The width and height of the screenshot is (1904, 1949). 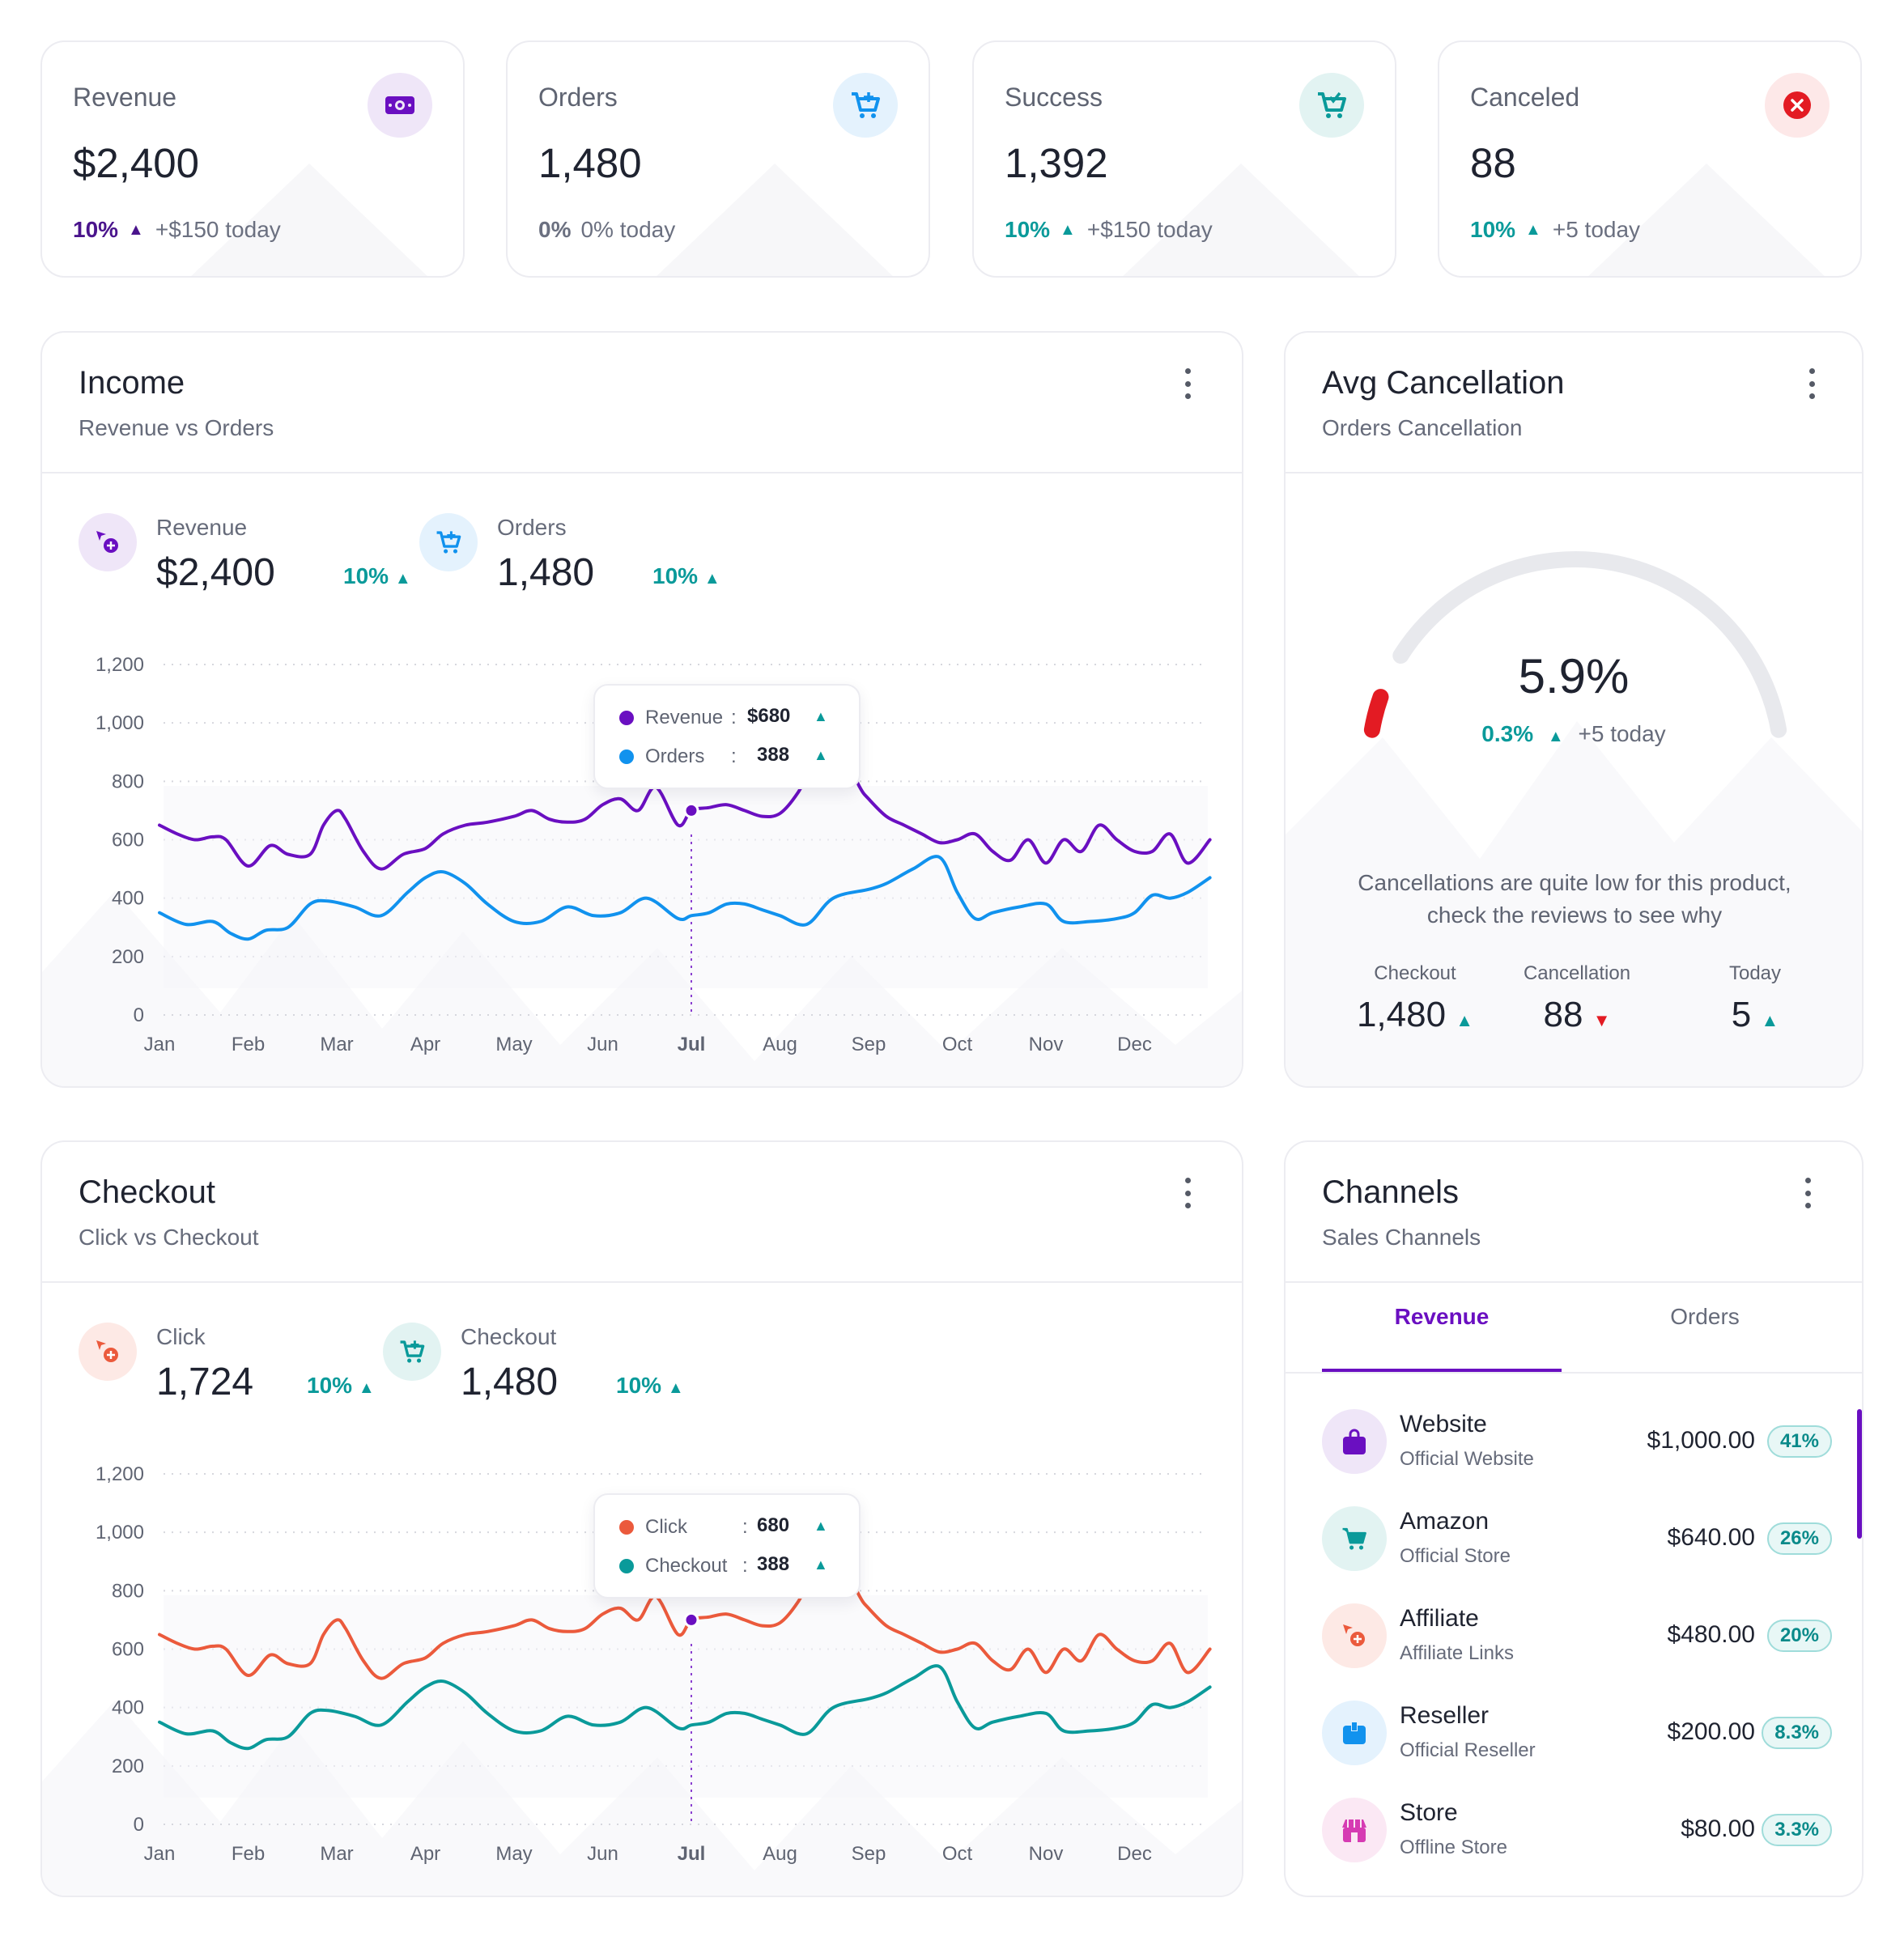 What do you see at coordinates (590, 163) in the screenshot?
I see `stat-value: 1,480` at bounding box center [590, 163].